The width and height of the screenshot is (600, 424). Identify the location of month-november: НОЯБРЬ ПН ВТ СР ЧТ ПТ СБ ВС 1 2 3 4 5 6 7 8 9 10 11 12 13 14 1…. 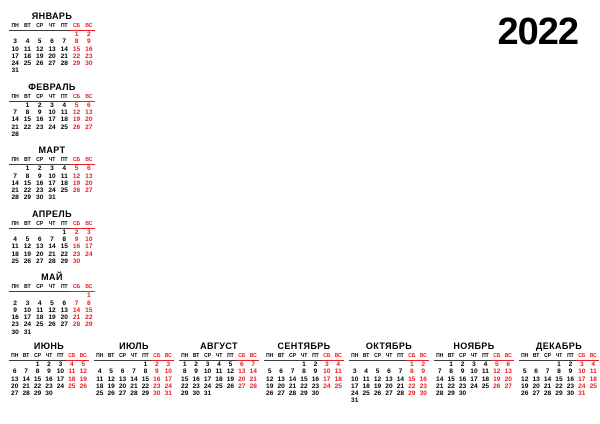
(474, 369).